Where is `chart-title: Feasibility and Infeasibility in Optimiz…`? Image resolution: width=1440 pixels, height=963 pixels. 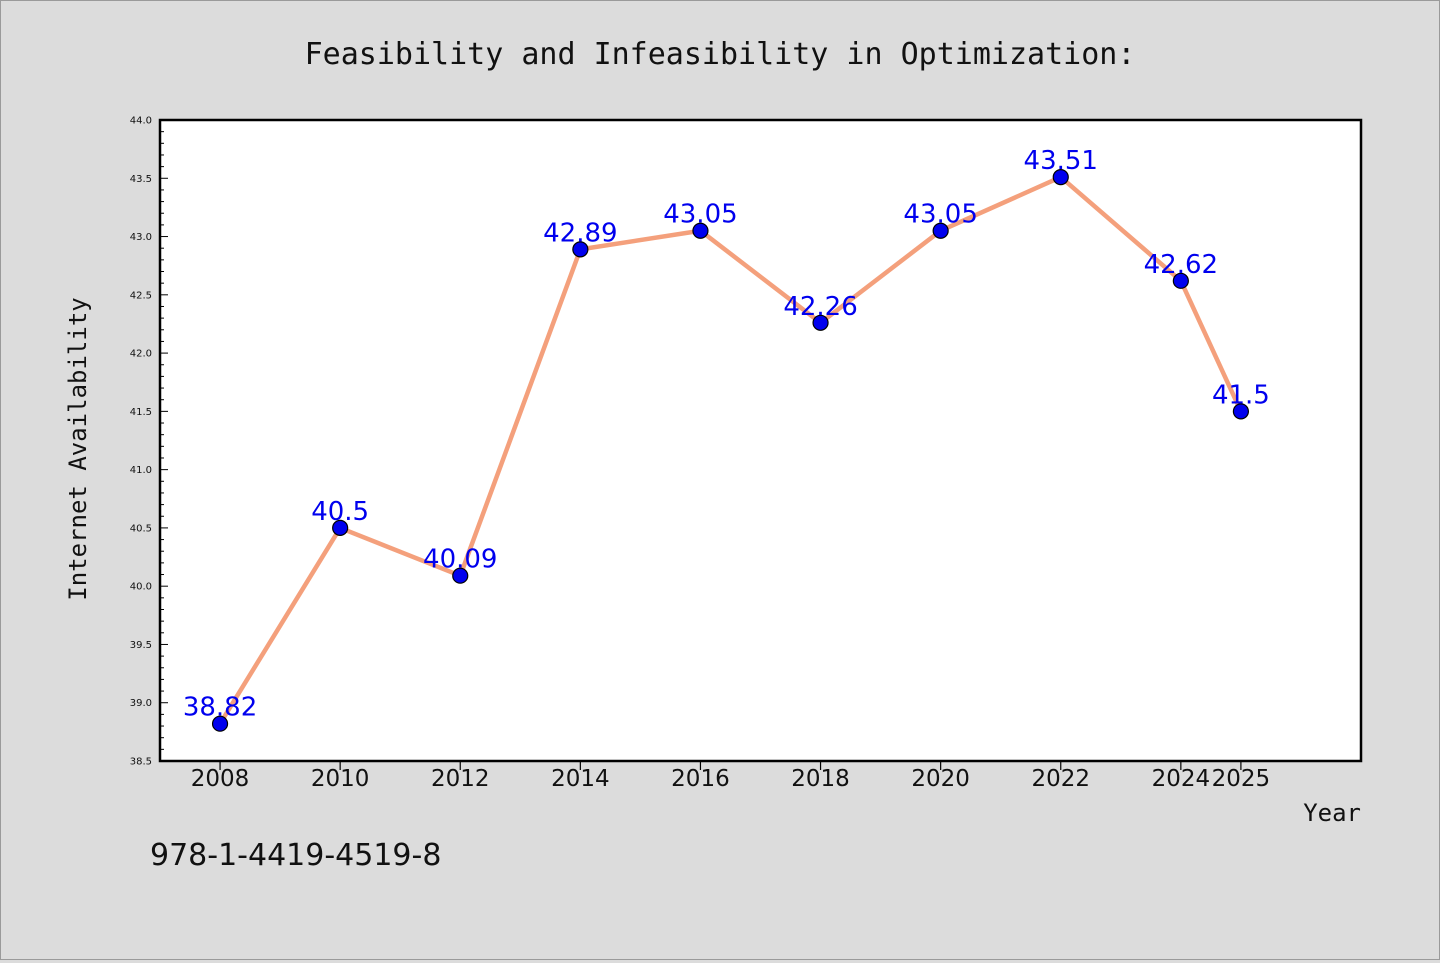 chart-title: Feasibility and Infeasibility in Optimiz… is located at coordinates (720, 54).